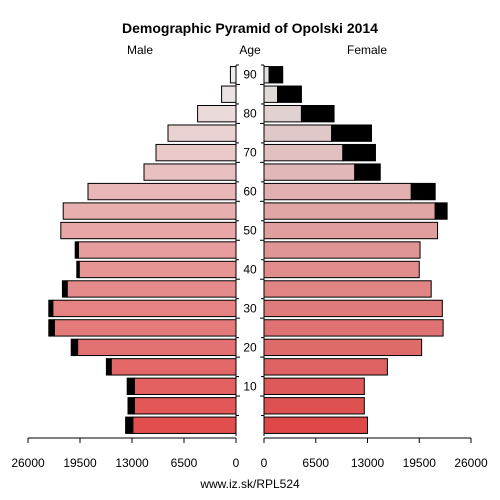 Image resolution: width=500 pixels, height=500 pixels. What do you see at coordinates (471, 463) in the screenshot?
I see `female-x-tick-label-26000: 26000` at bounding box center [471, 463].